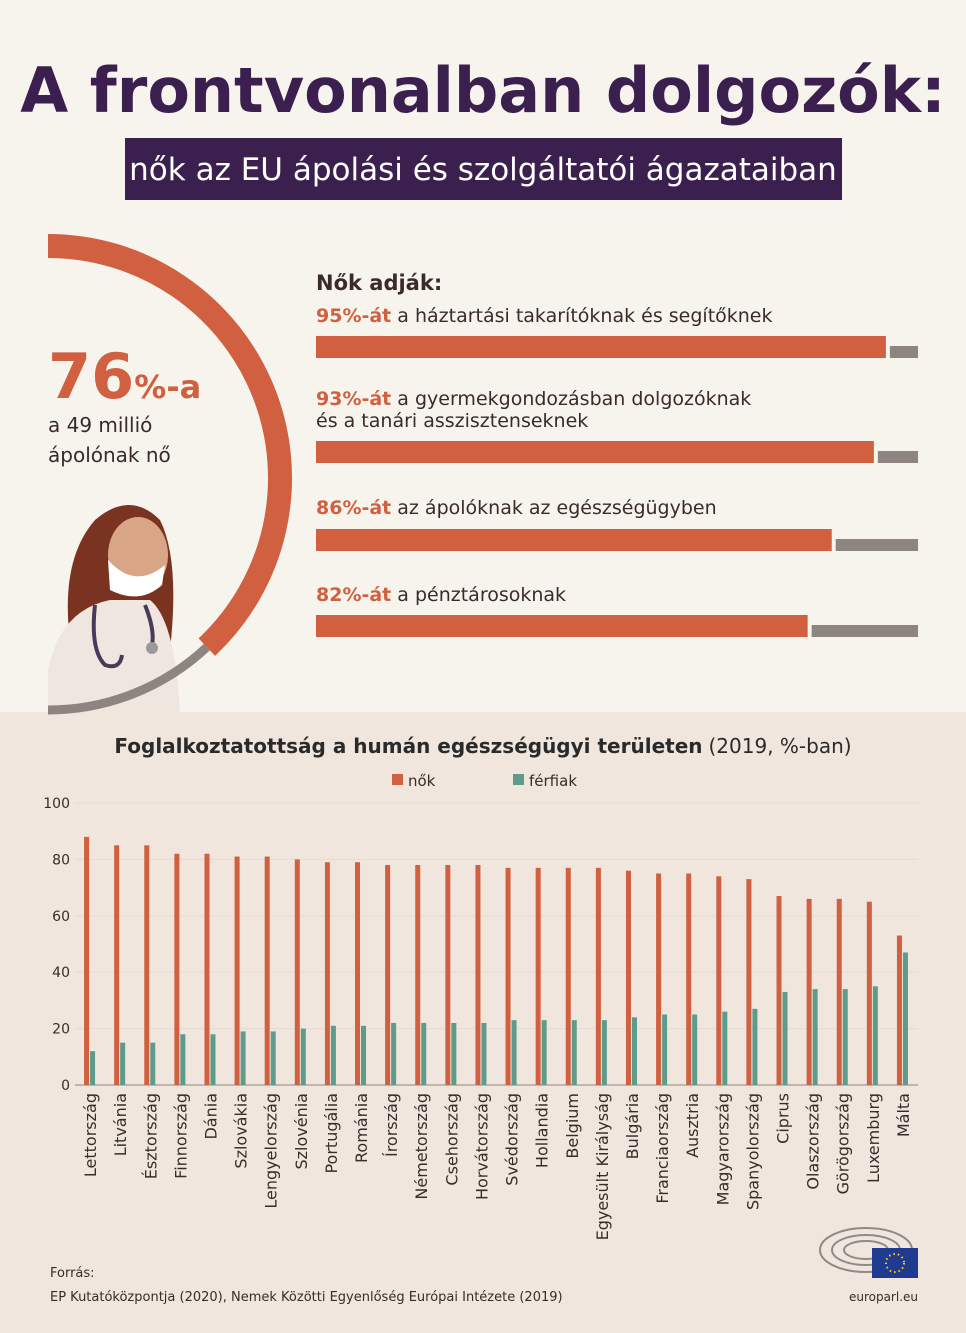 The width and height of the screenshot is (966, 1333). I want to click on x-tick-label: Németország, so click(421, 1146).